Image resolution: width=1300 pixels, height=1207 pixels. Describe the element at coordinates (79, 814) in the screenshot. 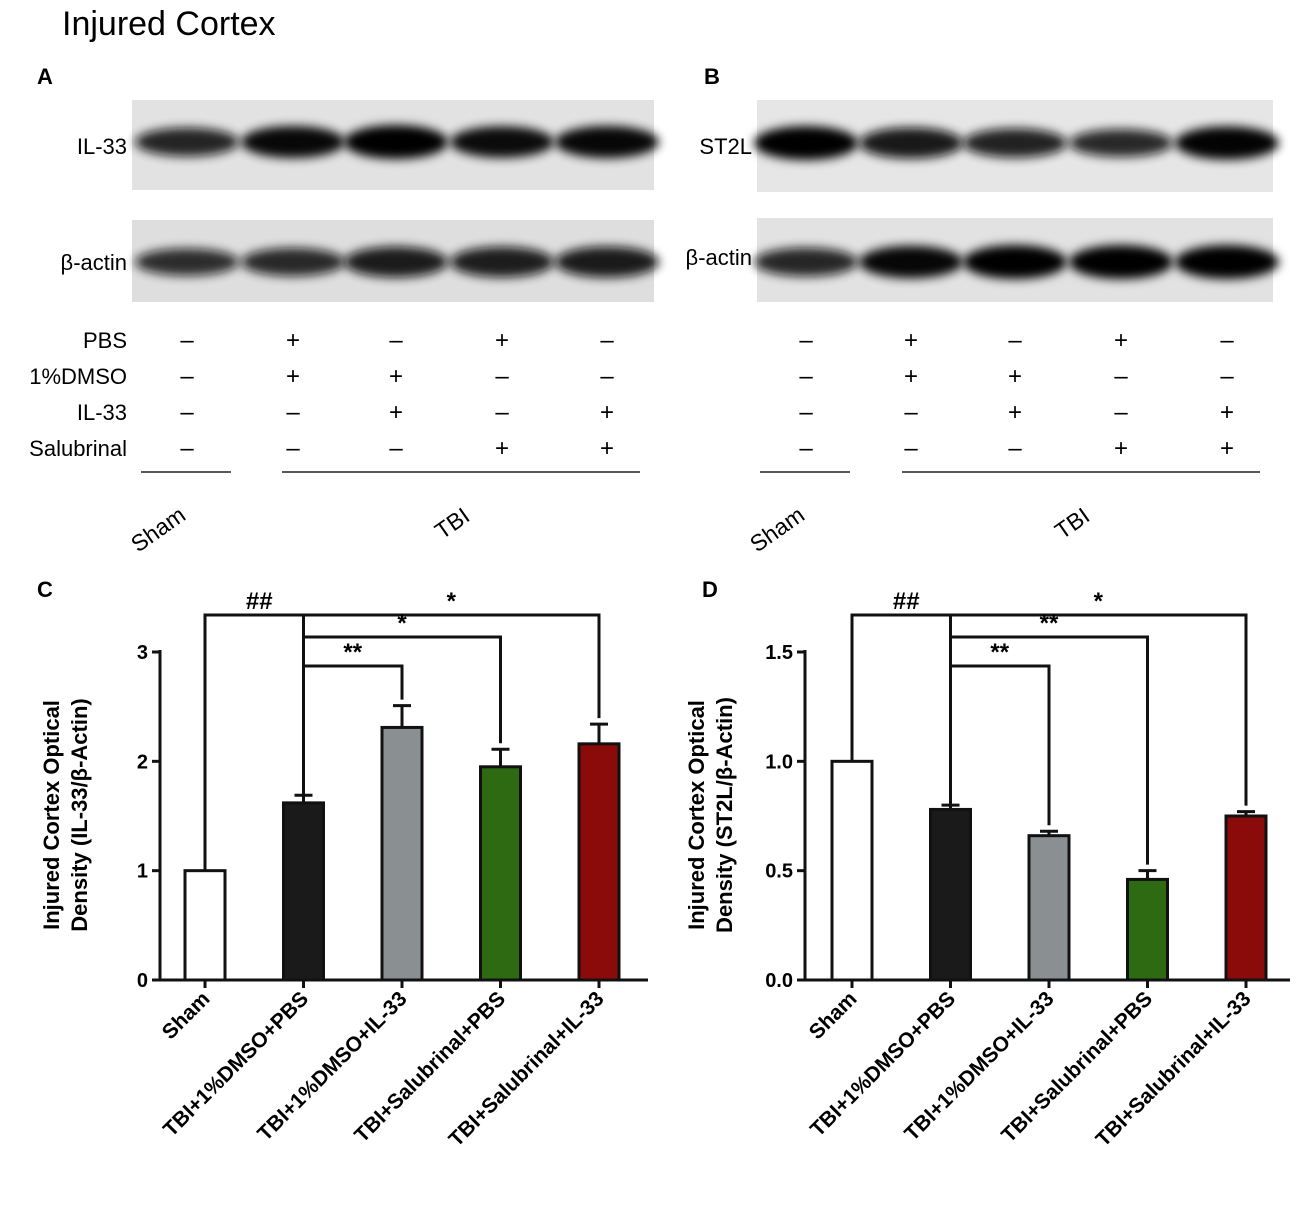

I see `y-axis-label-line-2: Density (IL-33/β-Actin)` at that location.